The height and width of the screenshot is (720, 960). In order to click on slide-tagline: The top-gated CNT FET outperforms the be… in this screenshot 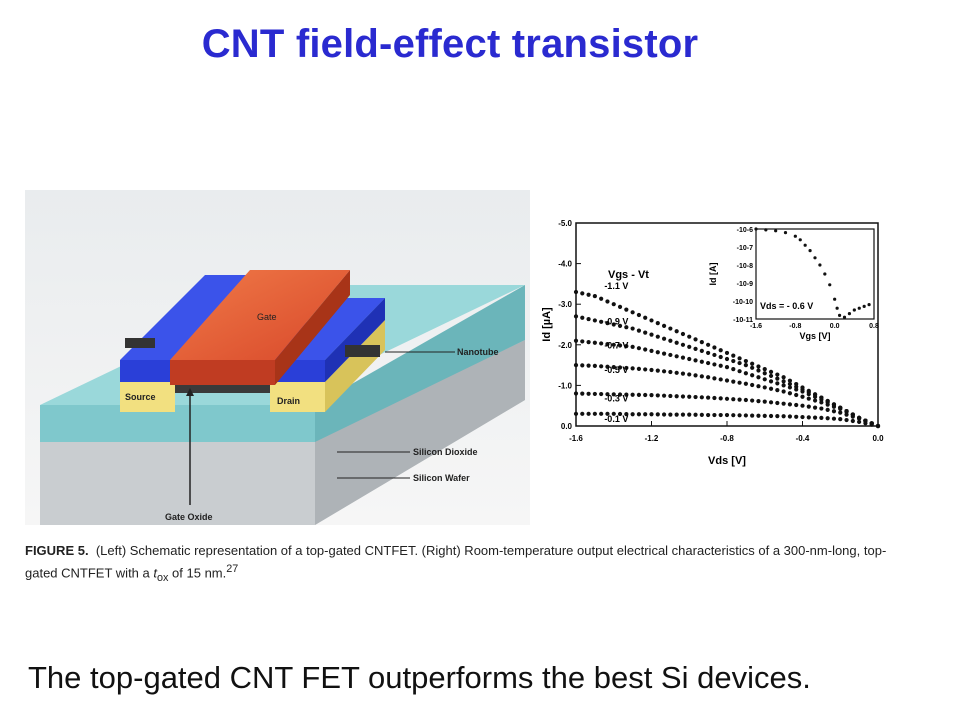, I will do `click(419, 677)`.